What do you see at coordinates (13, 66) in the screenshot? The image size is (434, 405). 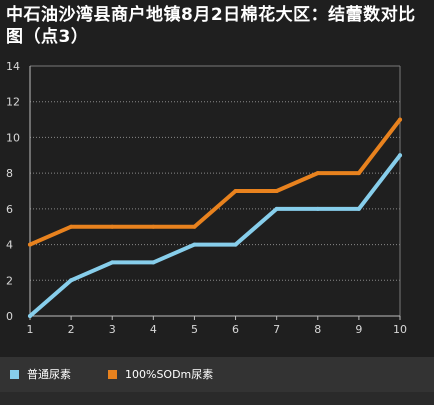 I see `y-tick-label-14: 14` at bounding box center [13, 66].